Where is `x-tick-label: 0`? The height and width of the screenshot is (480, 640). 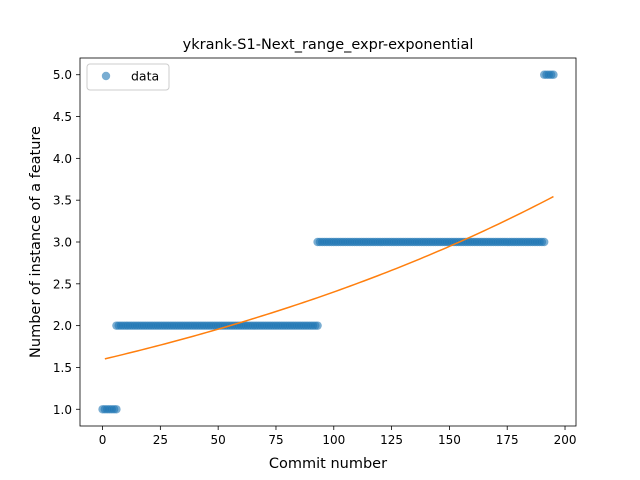 x-tick-label: 0 is located at coordinates (103, 440).